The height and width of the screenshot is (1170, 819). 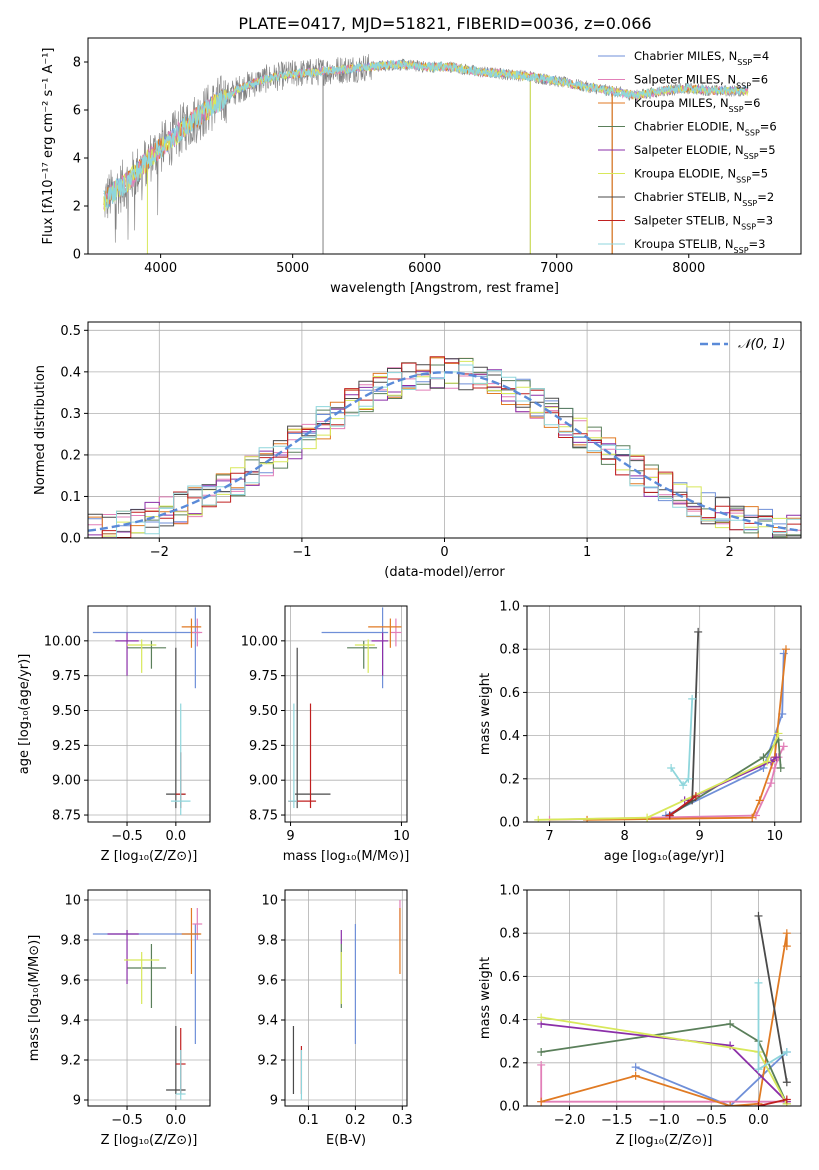 What do you see at coordinates (664, 856) in the screenshot?
I see `x-axis-label: age [log₁₀(age/yr)]` at bounding box center [664, 856].